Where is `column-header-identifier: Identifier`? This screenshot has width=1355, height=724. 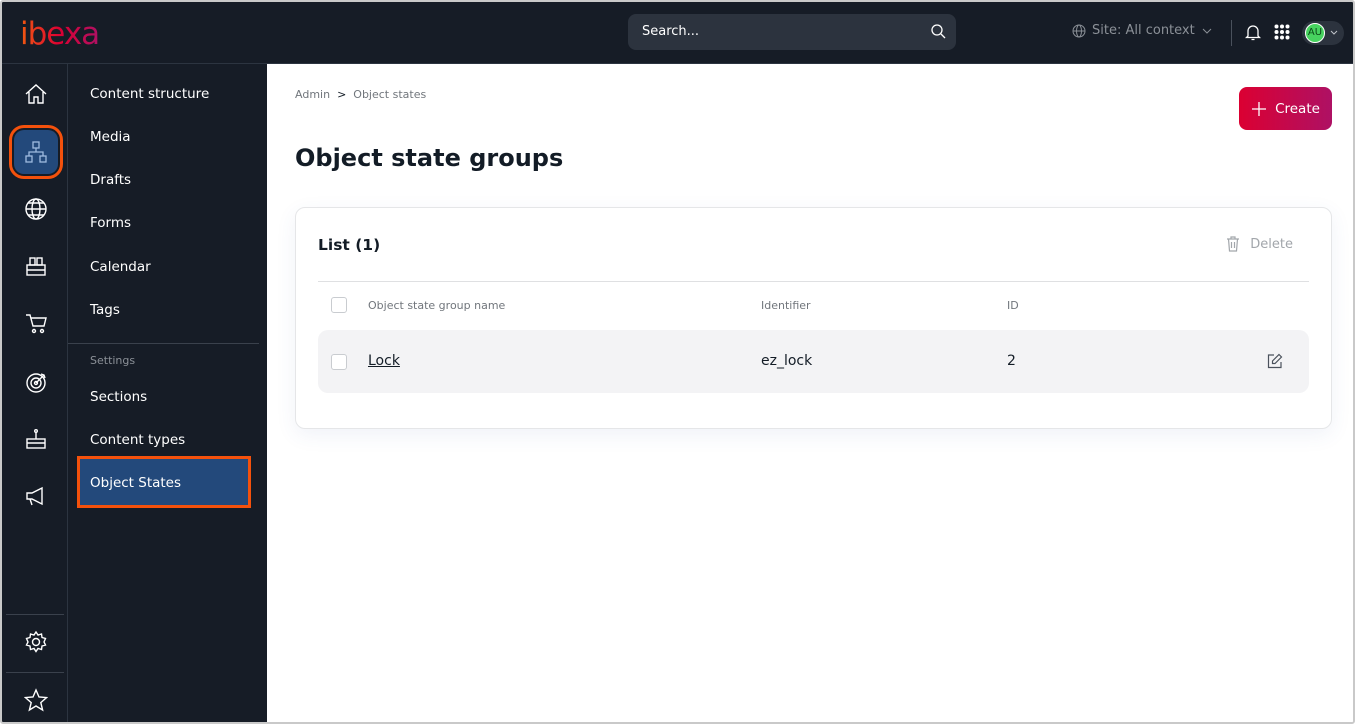 column-header-identifier: Identifier is located at coordinates (786, 305).